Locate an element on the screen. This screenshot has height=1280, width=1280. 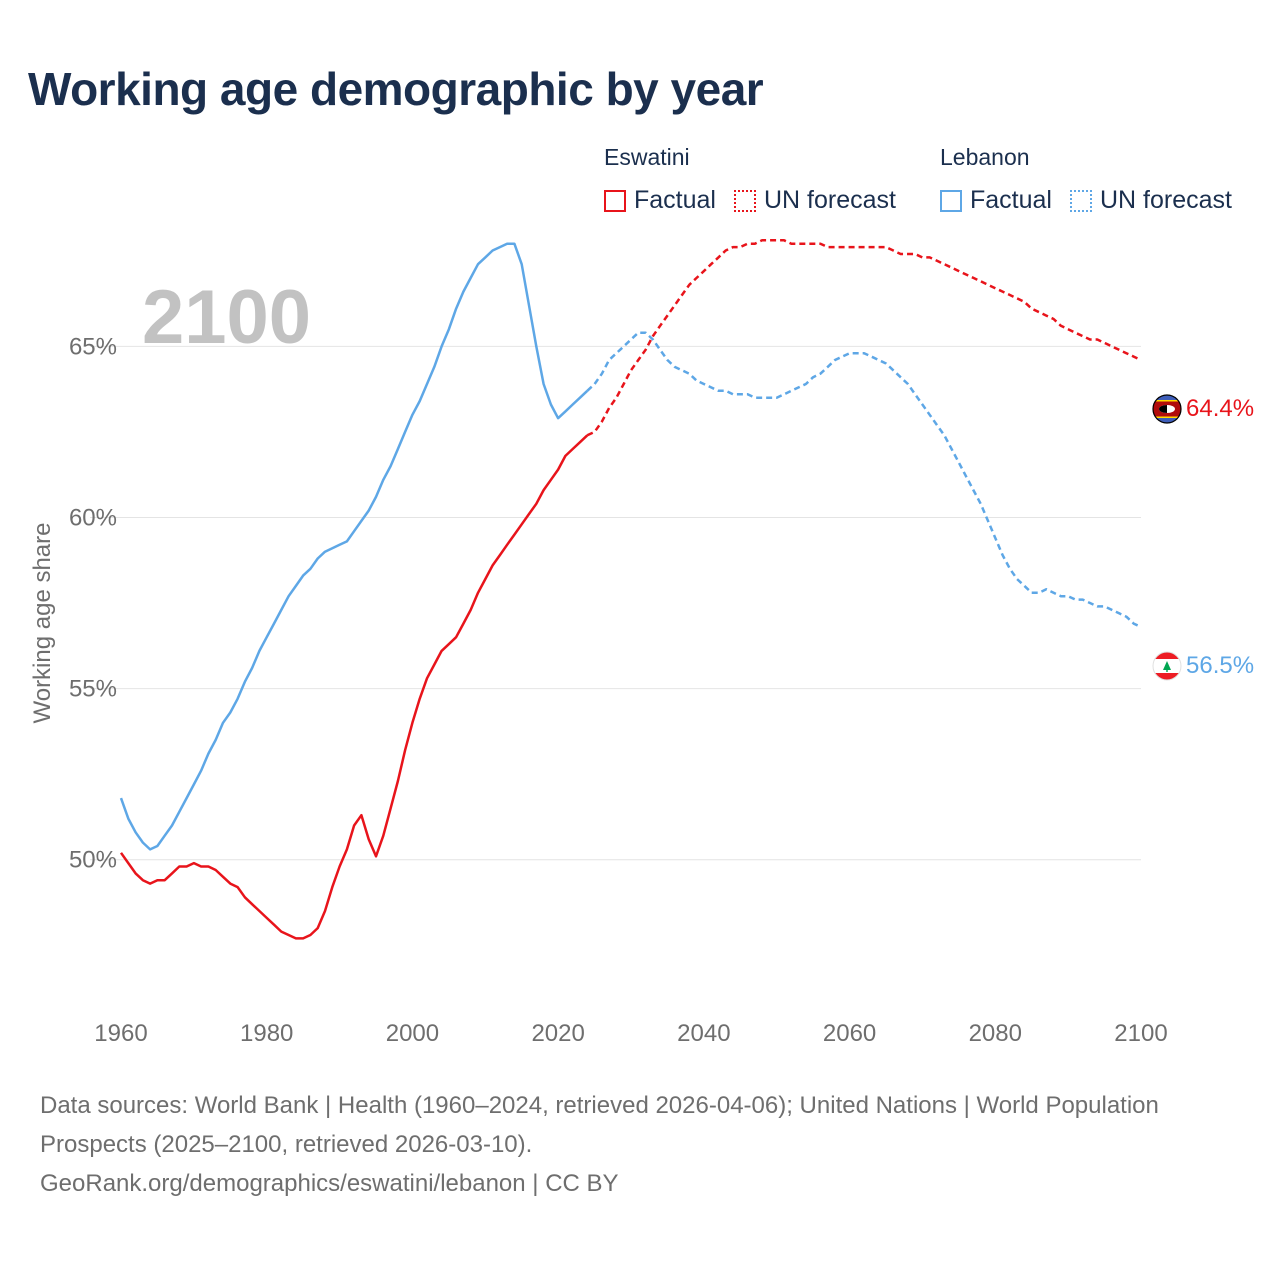
legend-group-eswatini: Eswatini Factual UN forecast is located at coordinates (759, 179).